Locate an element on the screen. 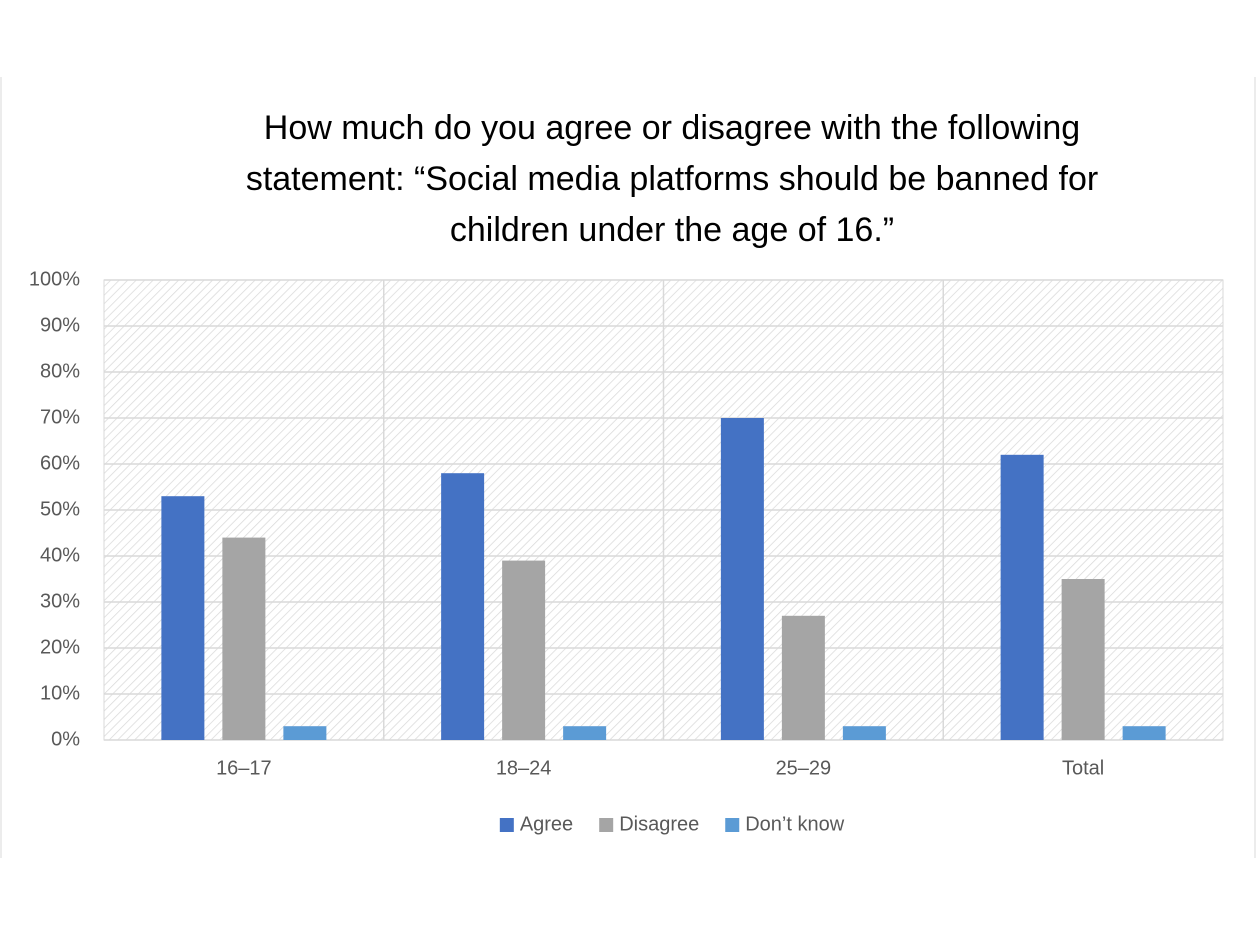 This screenshot has height=937, width=1256. y-tick-label: 30% is located at coordinates (60, 601).